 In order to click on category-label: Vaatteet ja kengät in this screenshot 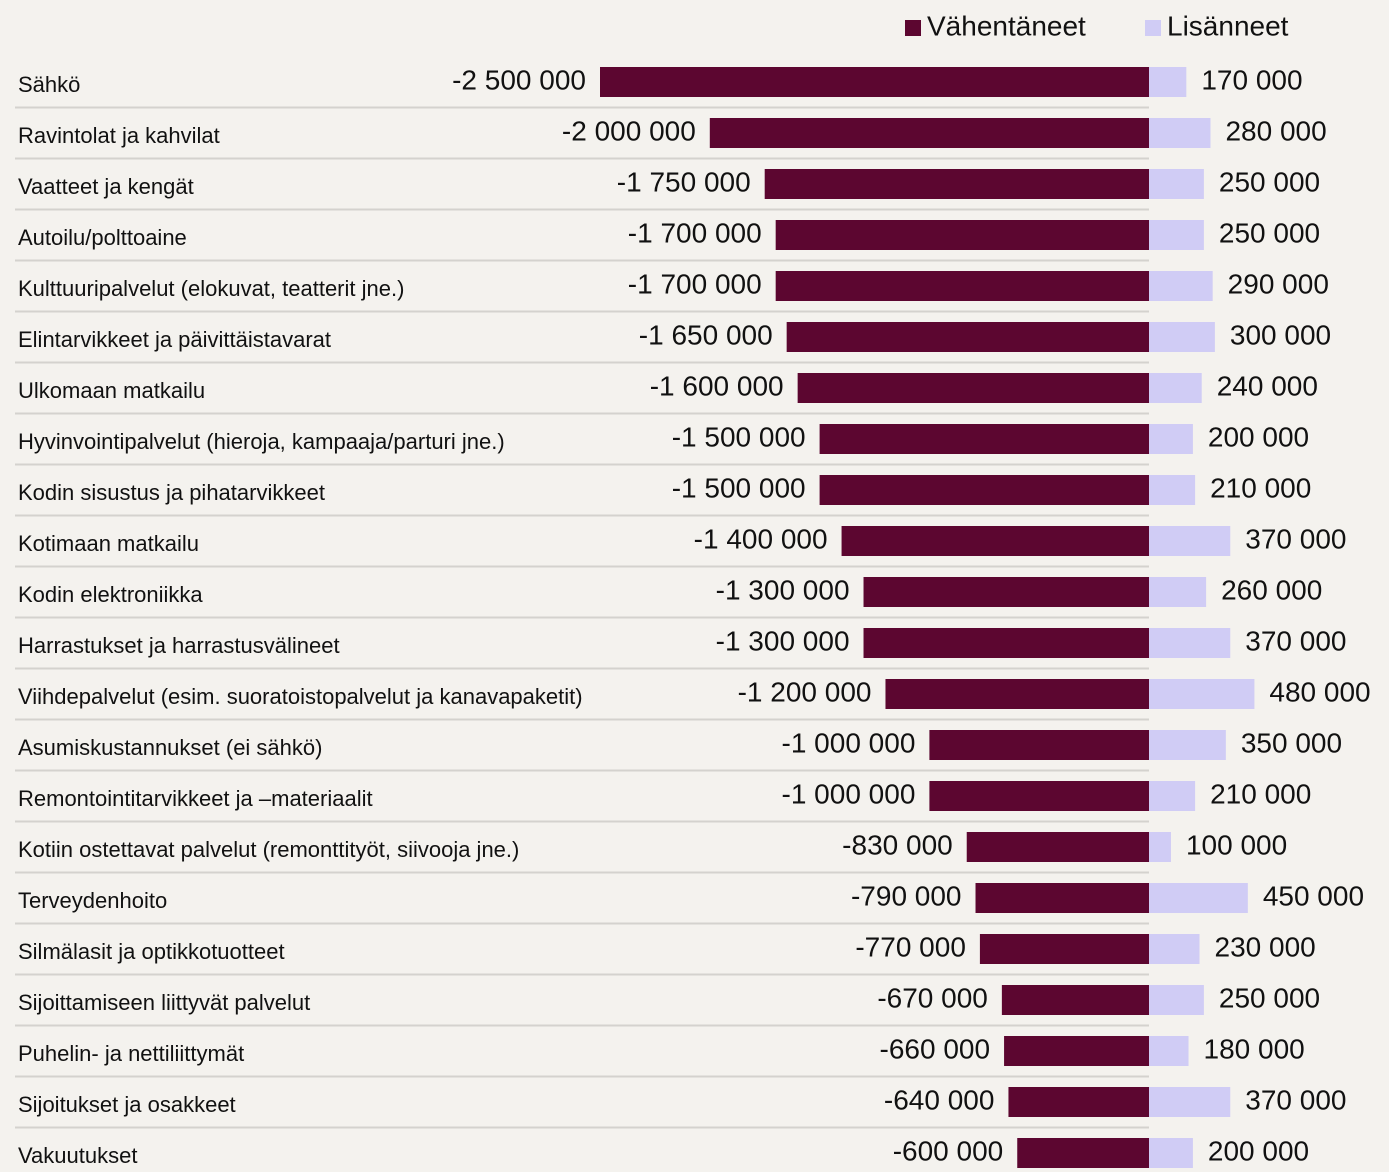, I will do `click(106, 186)`.